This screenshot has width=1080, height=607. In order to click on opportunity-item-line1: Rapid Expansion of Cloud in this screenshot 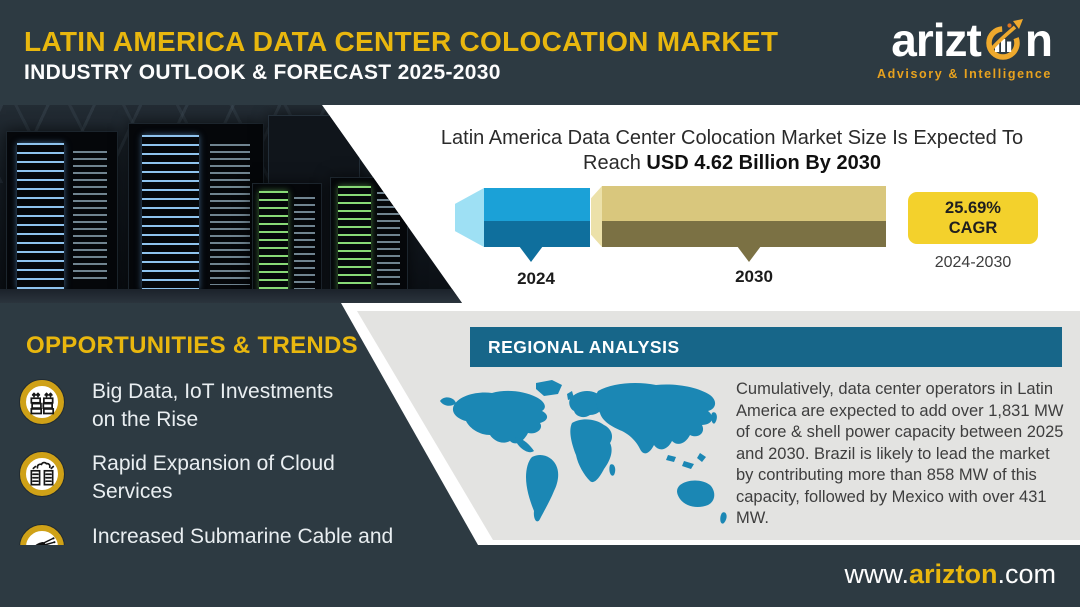, I will do `click(213, 463)`.